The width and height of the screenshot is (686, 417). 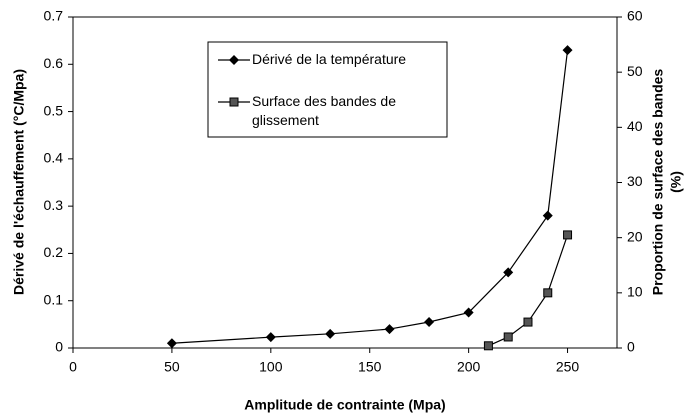 I want to click on x-tick-label: 150, so click(x=370, y=367).